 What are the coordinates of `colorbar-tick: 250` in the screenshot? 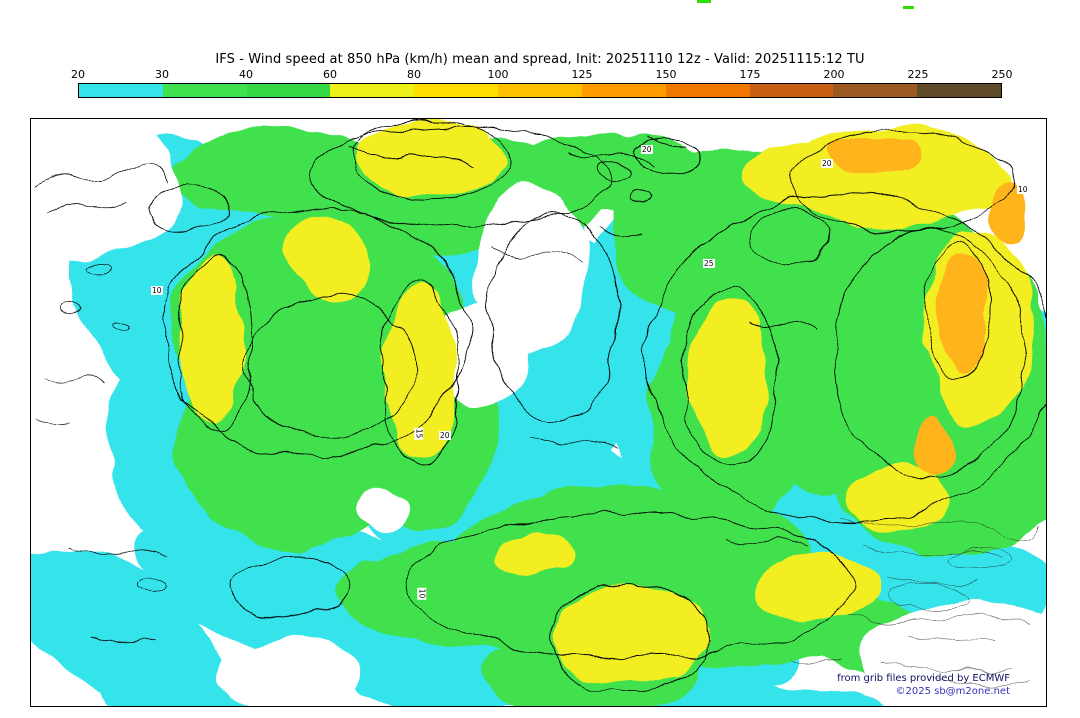 It's located at (1002, 74).